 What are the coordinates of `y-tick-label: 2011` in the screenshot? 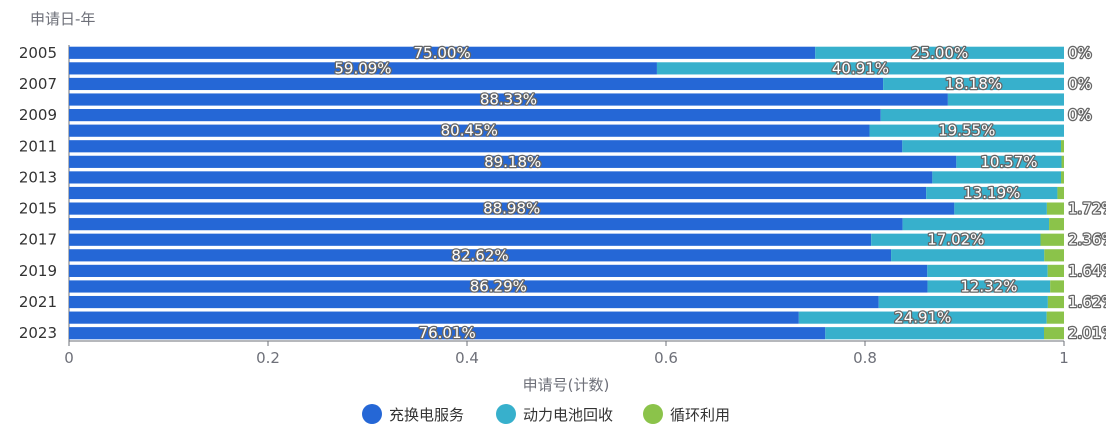 It's located at (38, 146).